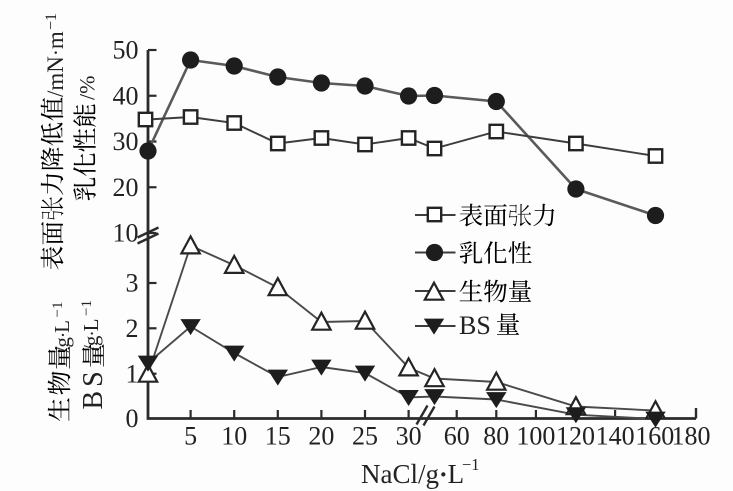  Describe the element at coordinates (126, 50) in the screenshot. I see `svg-text: 50` at that location.